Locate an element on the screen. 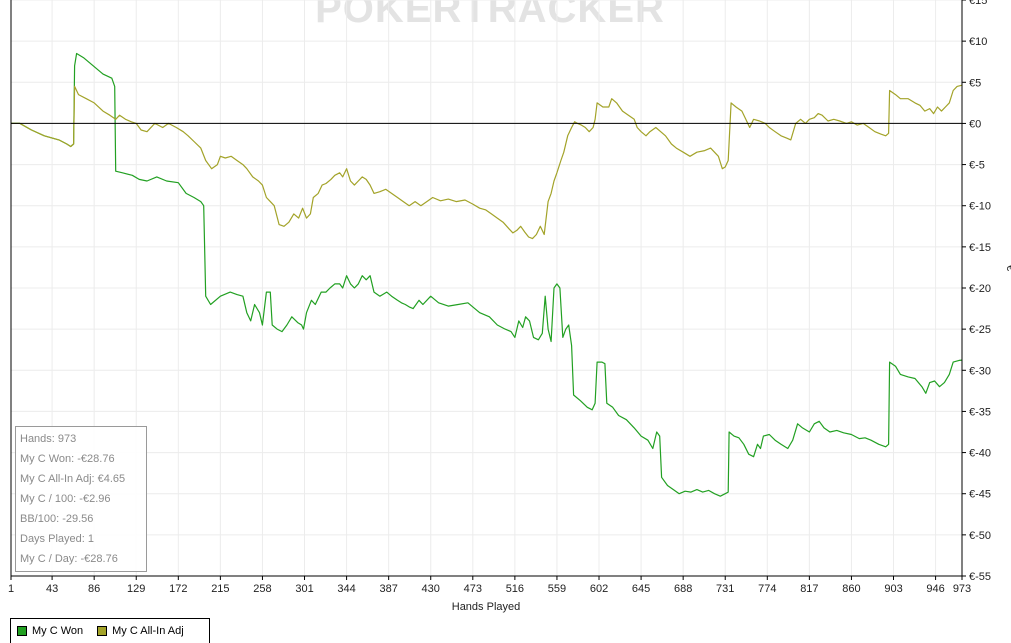  y-tick-label: €15 is located at coordinates (978, 3).